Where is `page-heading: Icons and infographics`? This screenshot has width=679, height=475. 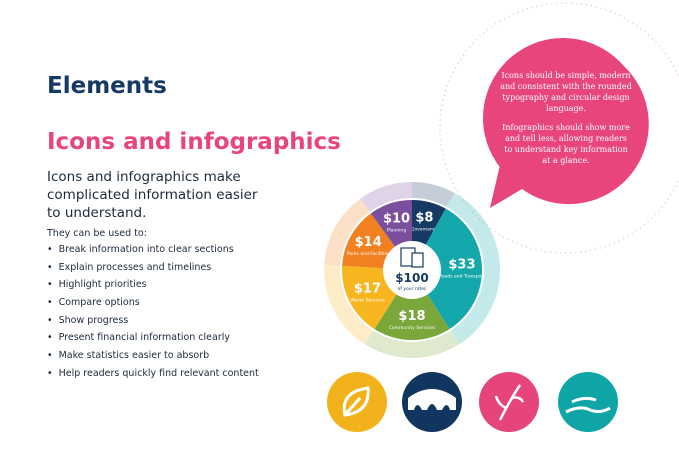 page-heading: Icons and infographics is located at coordinates (194, 142).